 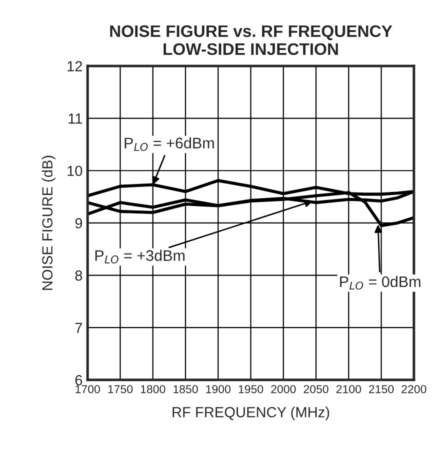 What do you see at coordinates (251, 40) in the screenshot?
I see `chart-title: NOISE FIGURE vs. RF FREQUENCY LOW-SIDE INJECTION` at bounding box center [251, 40].